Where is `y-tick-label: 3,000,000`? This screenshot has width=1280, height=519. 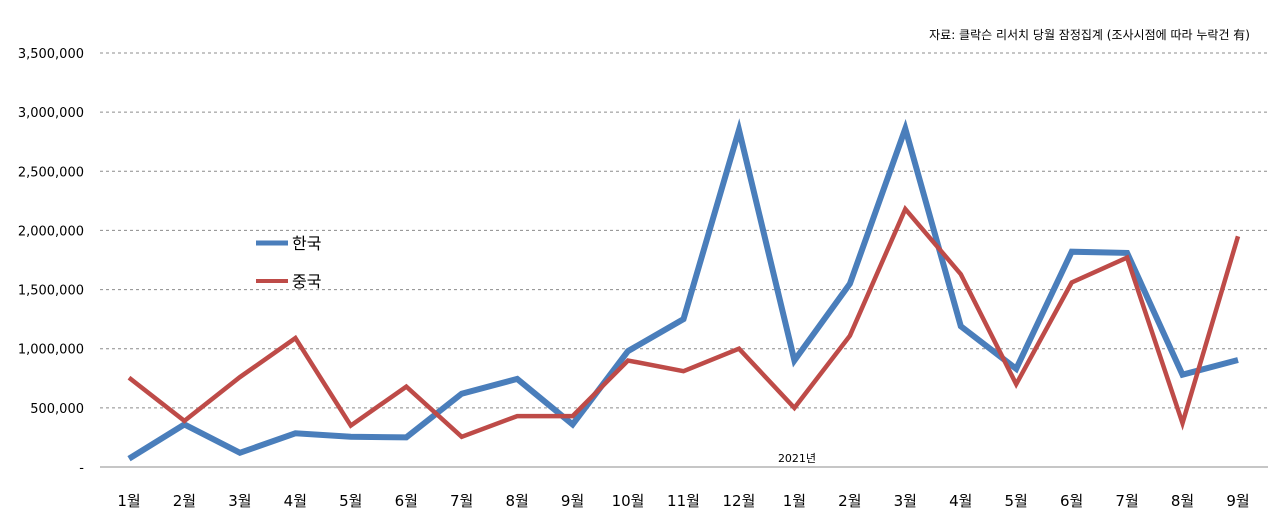 y-tick-label: 3,000,000 is located at coordinates (51, 113).